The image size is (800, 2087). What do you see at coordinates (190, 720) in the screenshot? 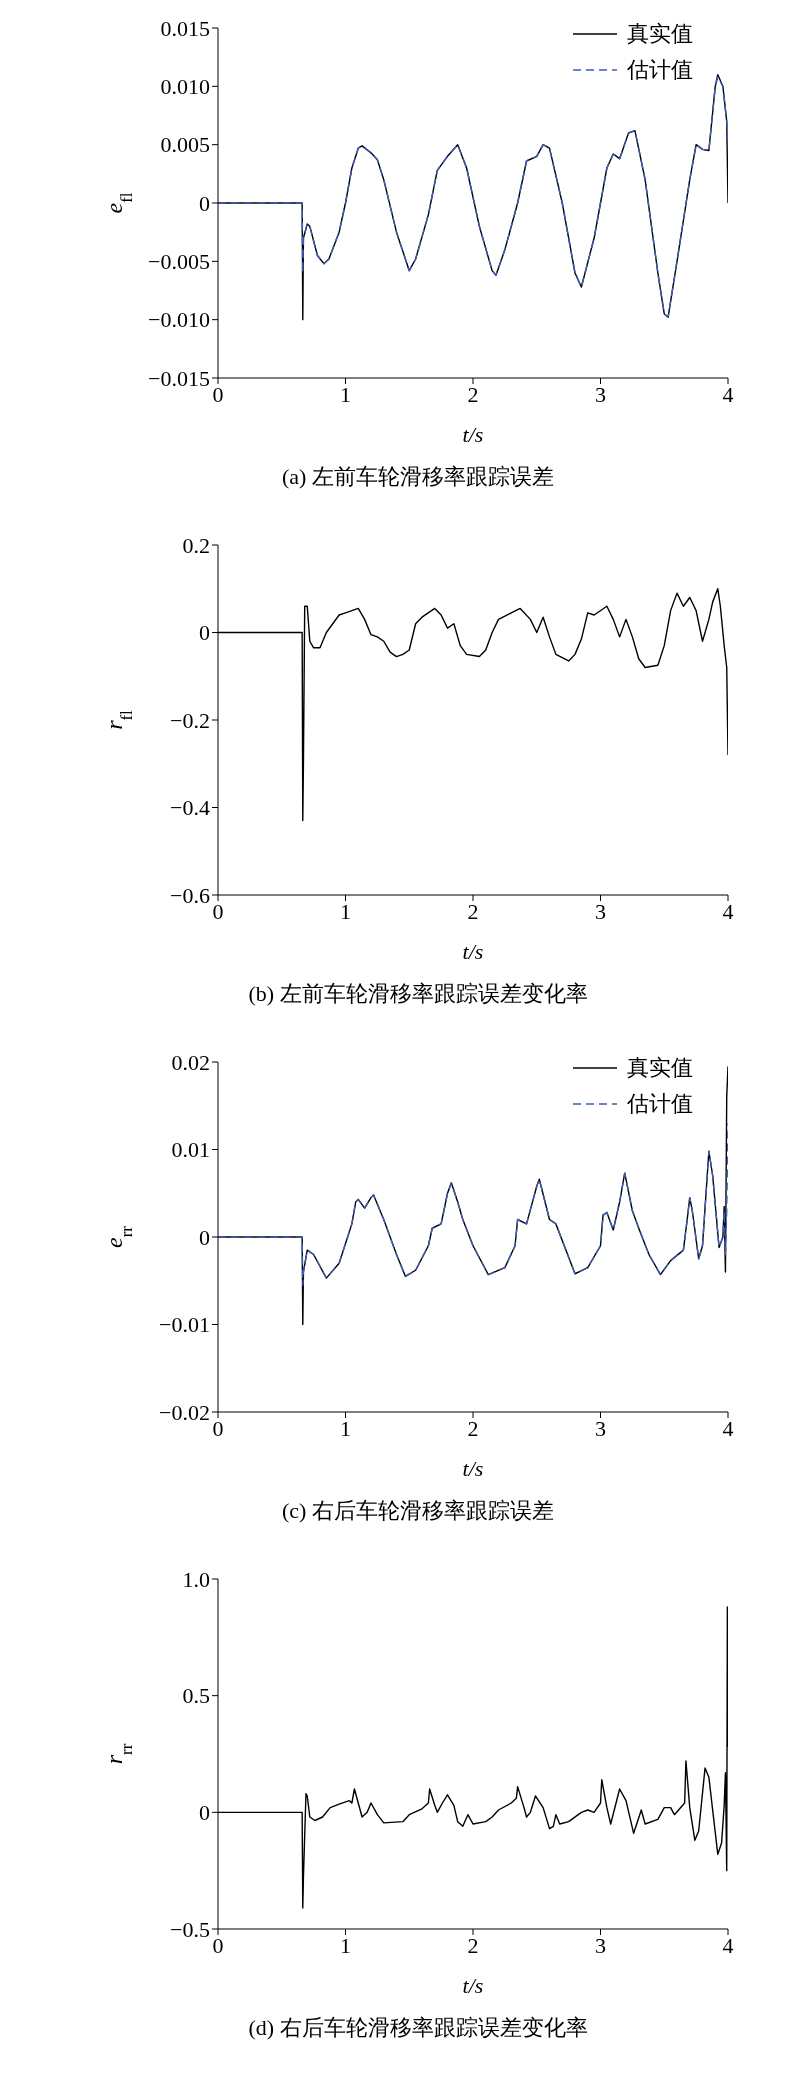
I see `y-tick-label: −0.2` at bounding box center [190, 720].